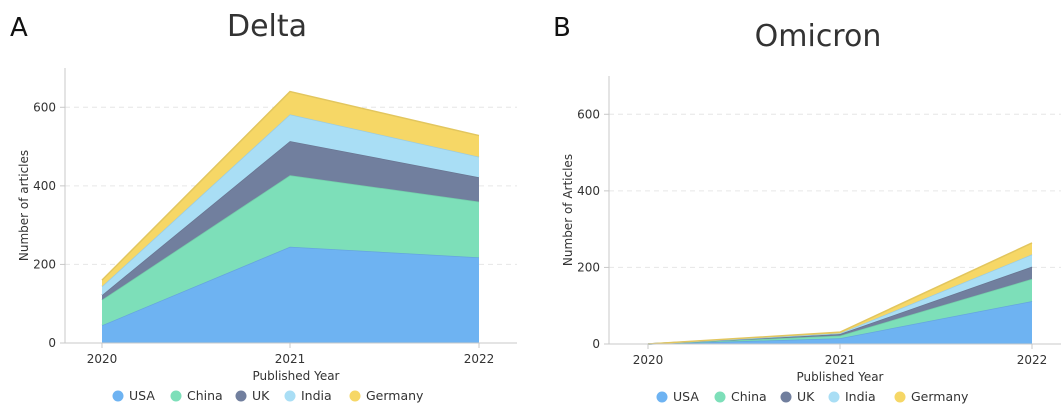 The image size is (1062, 410). I want to click on chart-title: Omicron, so click(818, 36).